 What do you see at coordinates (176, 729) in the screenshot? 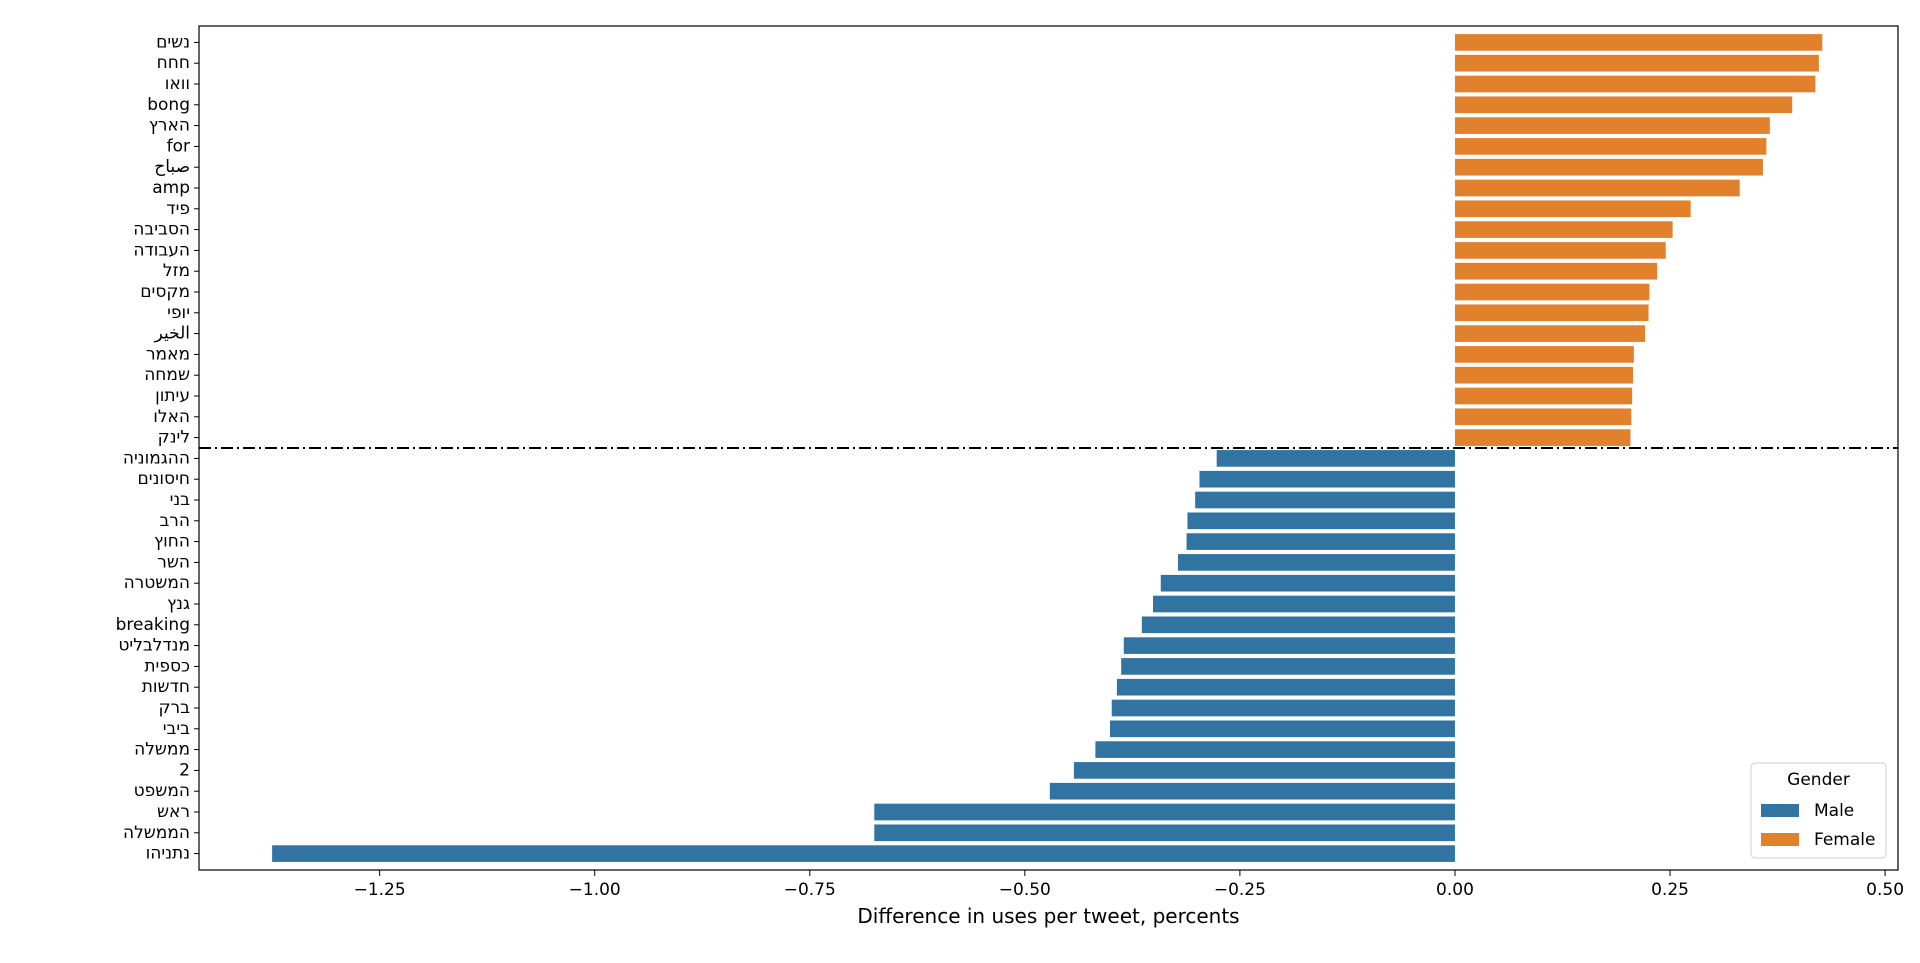
I see `category-label: ביבי` at bounding box center [176, 729].